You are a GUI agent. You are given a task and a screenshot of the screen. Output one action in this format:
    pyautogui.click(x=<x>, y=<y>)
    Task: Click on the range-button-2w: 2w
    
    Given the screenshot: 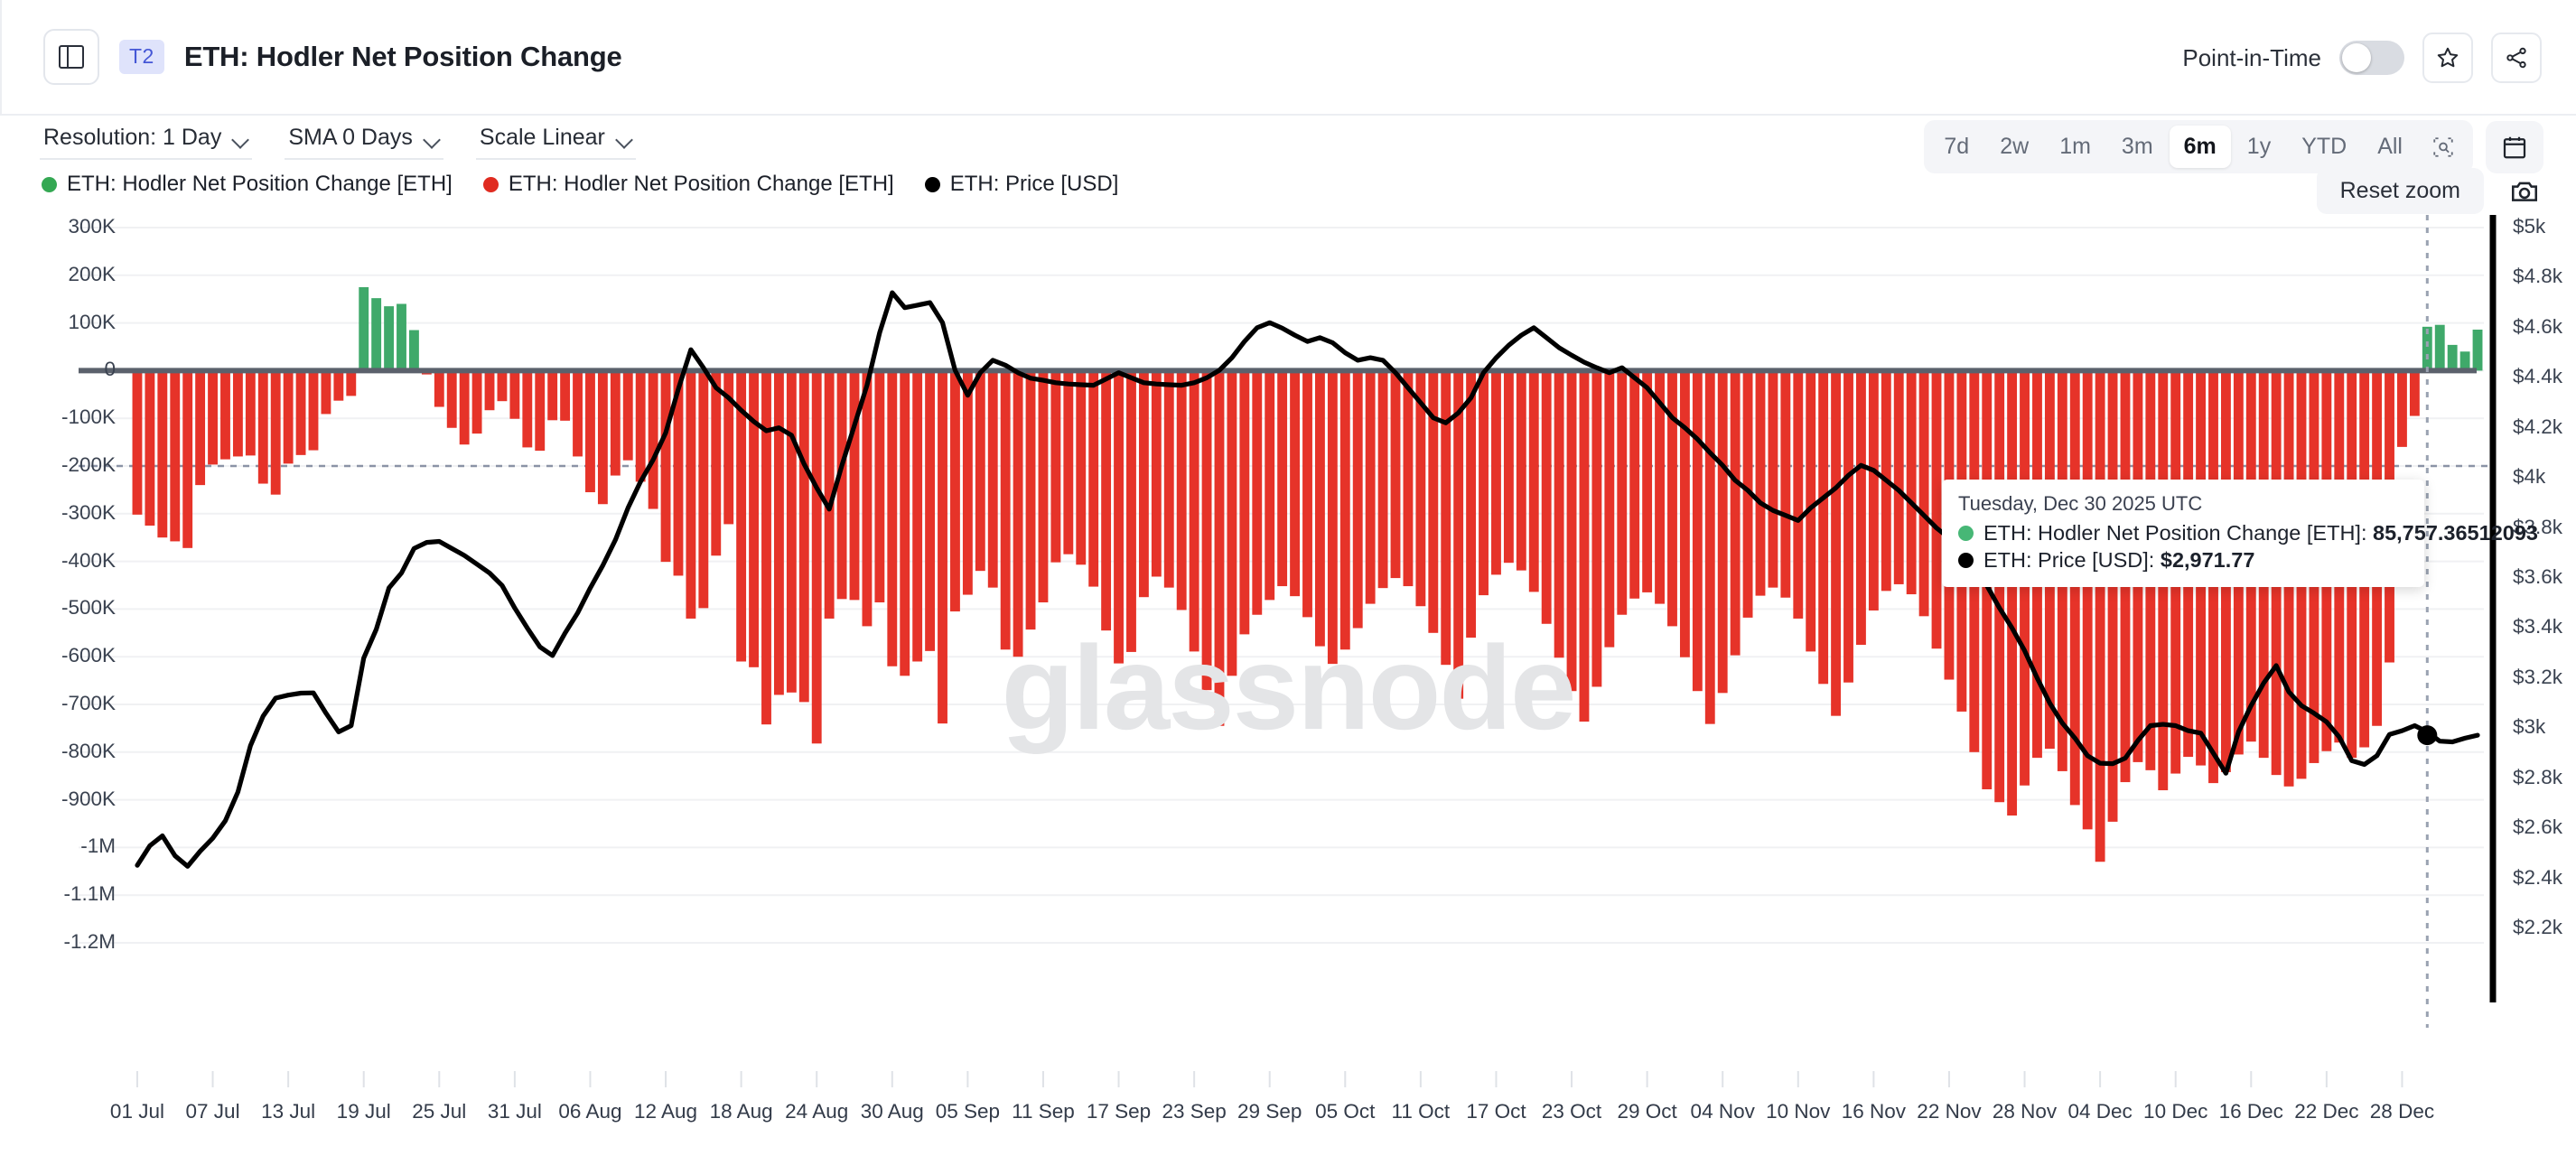 What is the action you would take?
    pyautogui.click(x=2014, y=147)
    